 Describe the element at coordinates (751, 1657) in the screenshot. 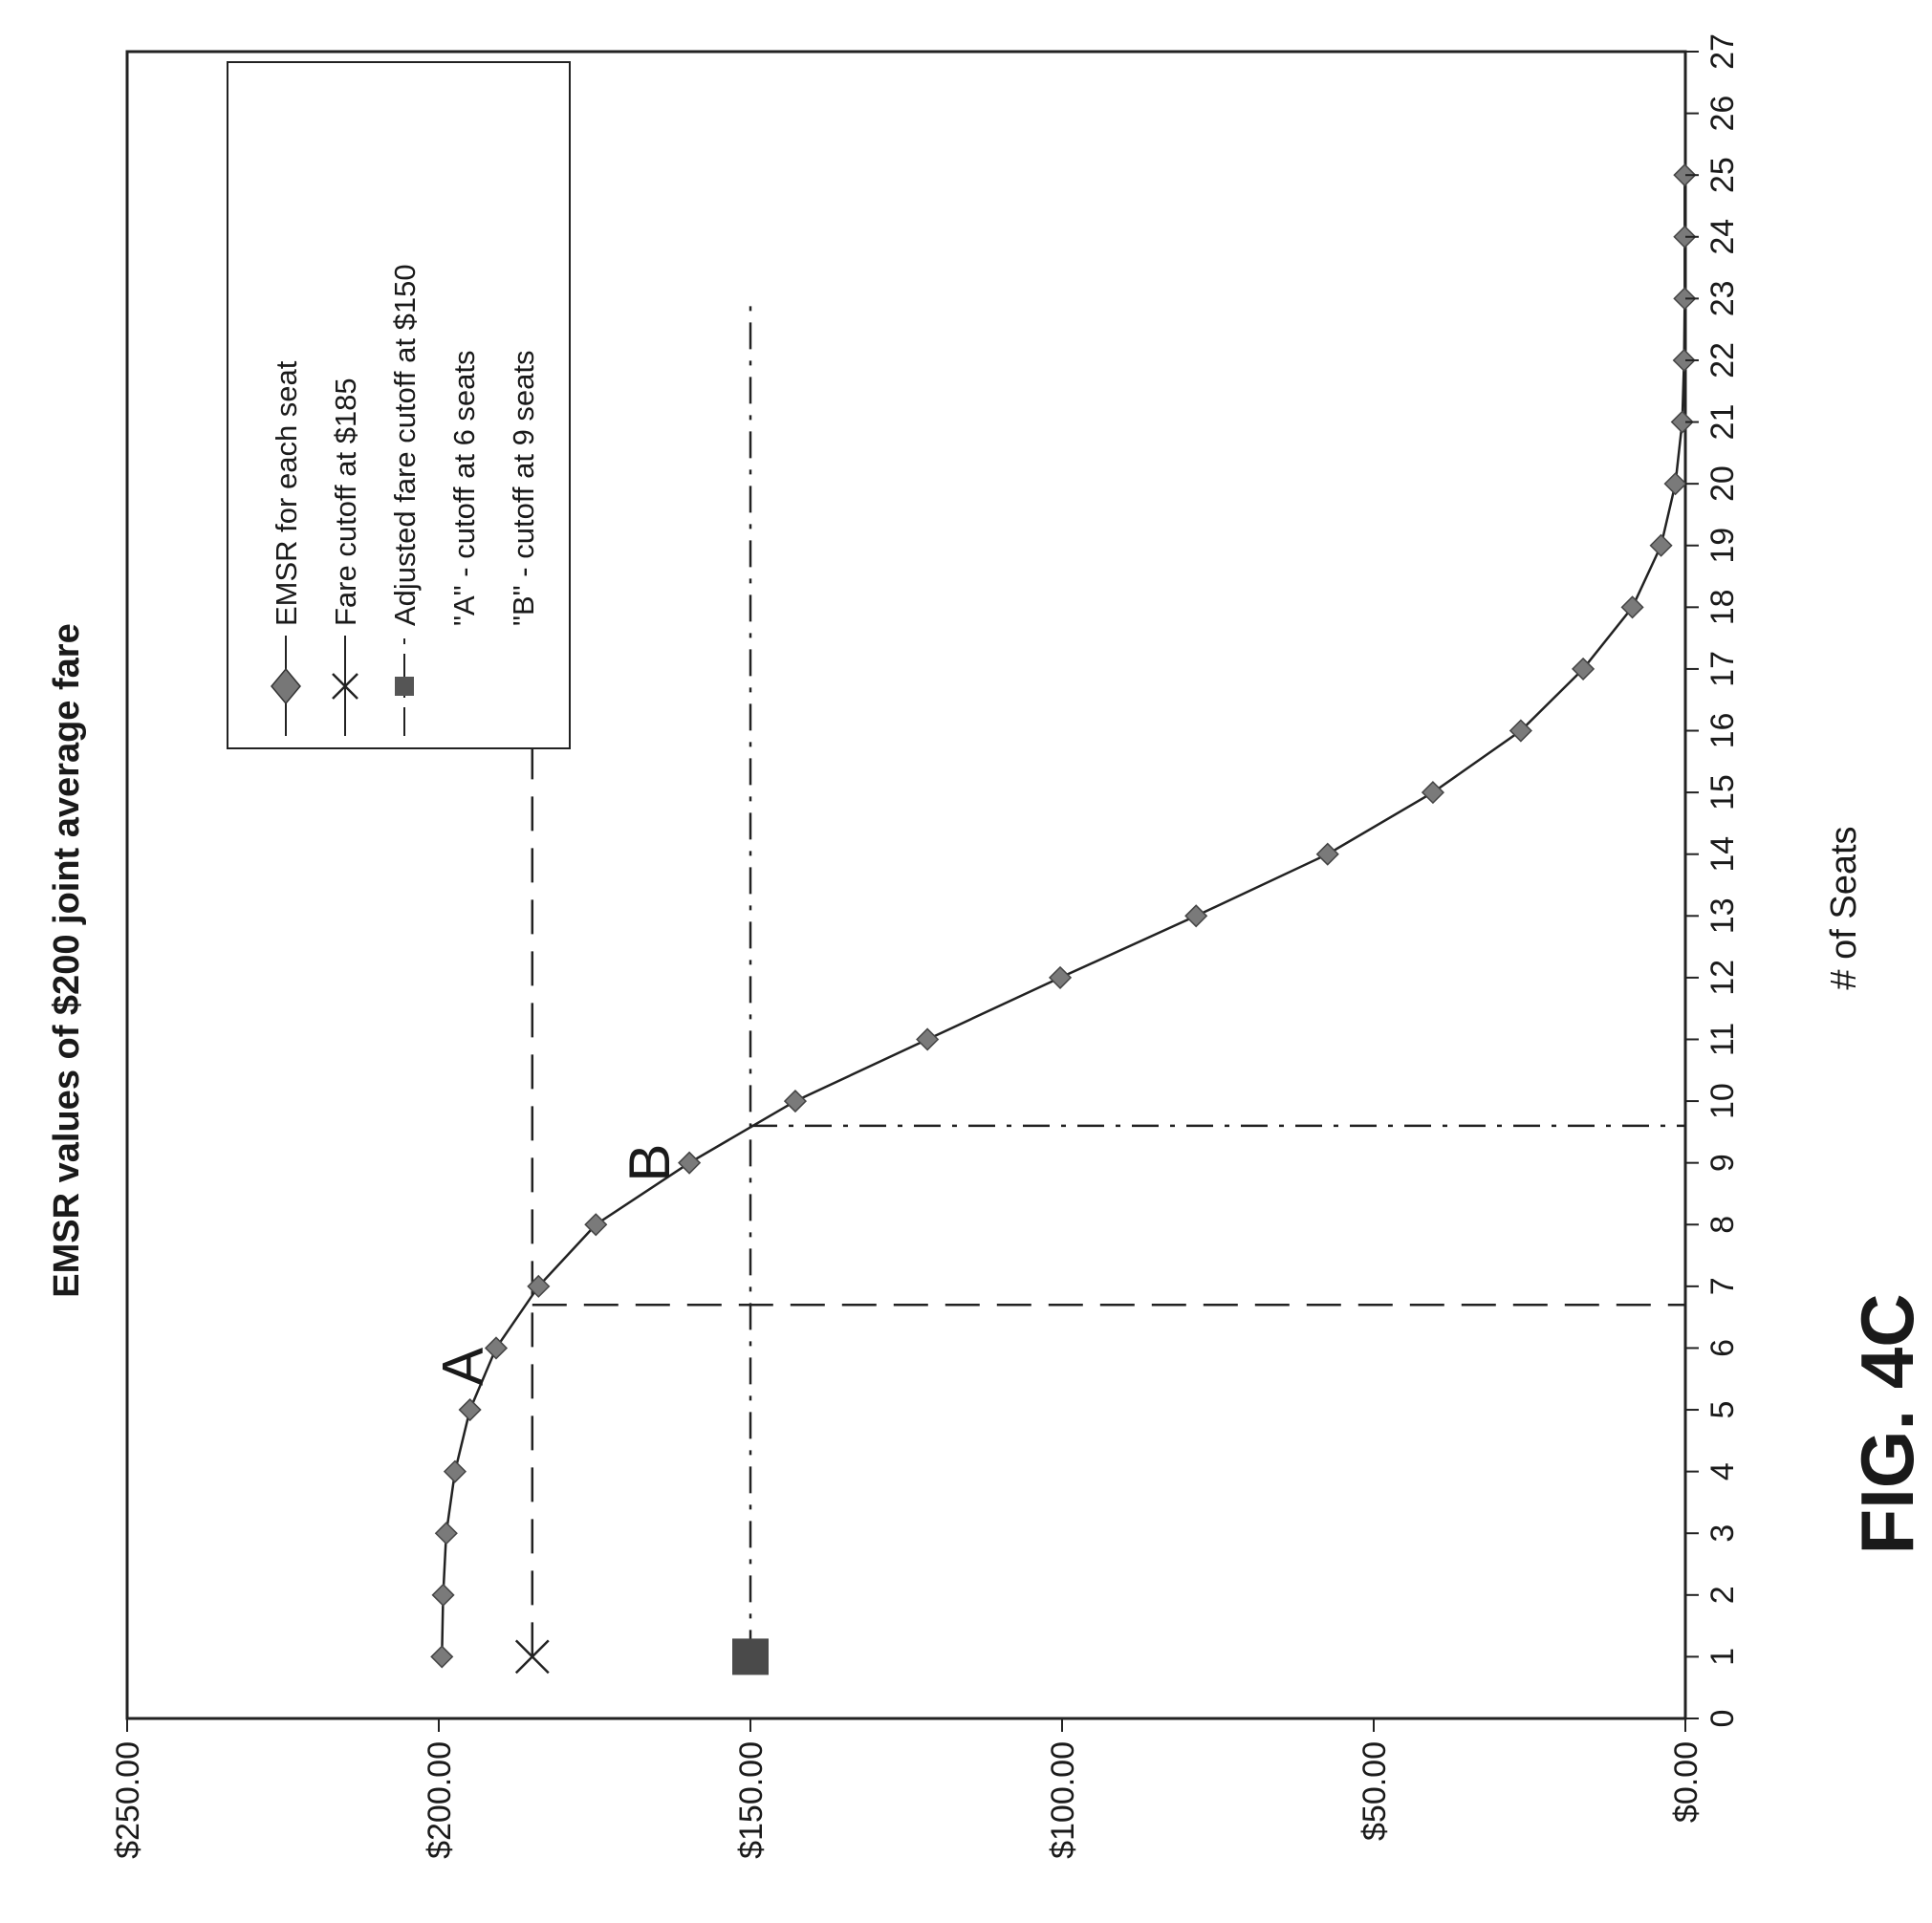

I see `adjusted-cutoff-marker` at that location.